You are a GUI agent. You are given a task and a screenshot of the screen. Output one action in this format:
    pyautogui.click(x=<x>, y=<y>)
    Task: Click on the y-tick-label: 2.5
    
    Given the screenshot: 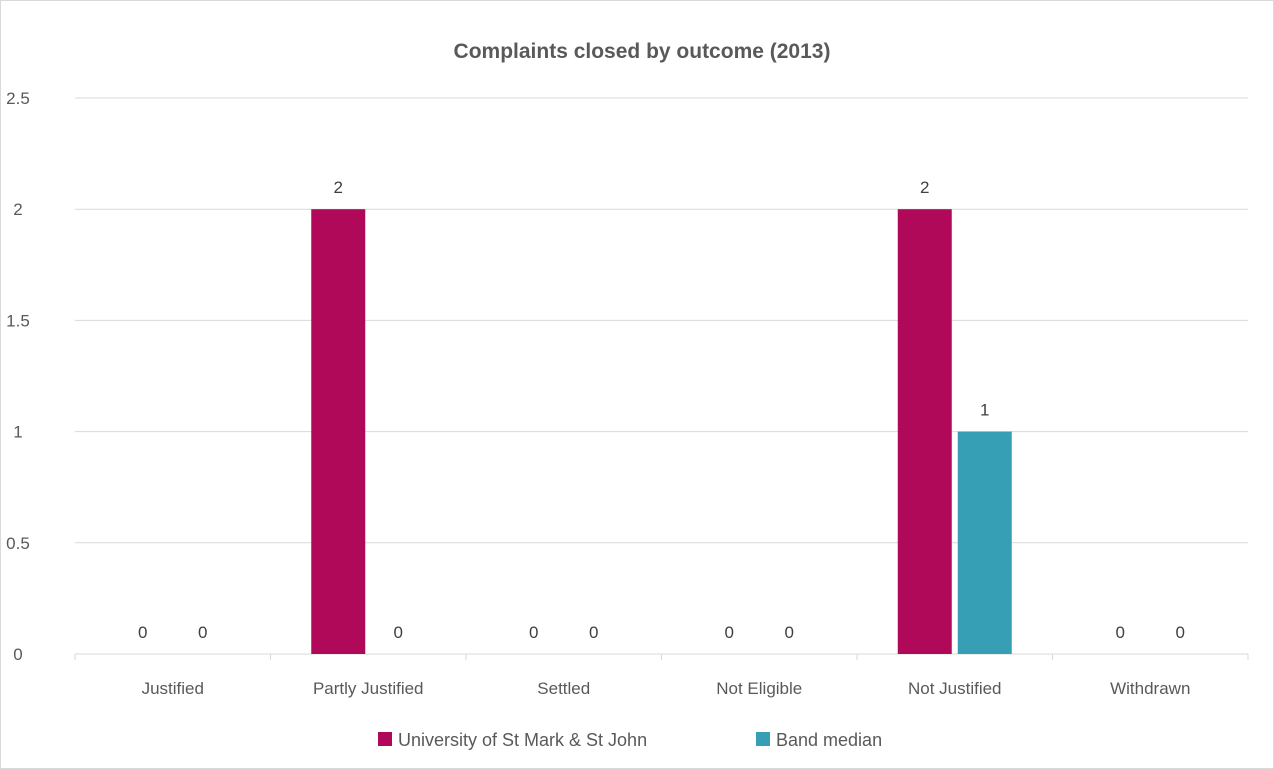 What is the action you would take?
    pyautogui.click(x=18, y=98)
    